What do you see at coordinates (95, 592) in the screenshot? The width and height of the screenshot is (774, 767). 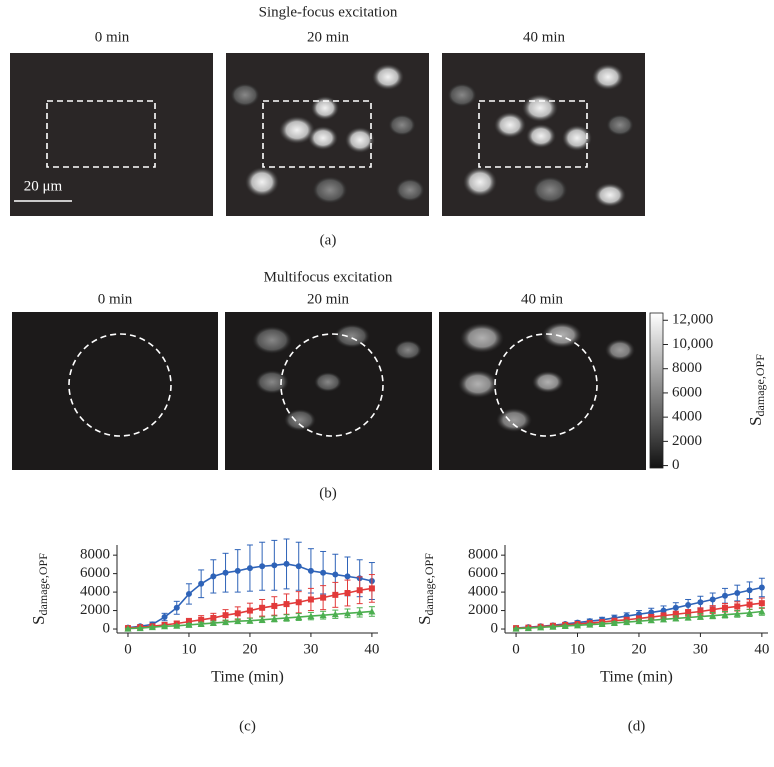 I see `y-tick-label: 4000` at bounding box center [95, 592].